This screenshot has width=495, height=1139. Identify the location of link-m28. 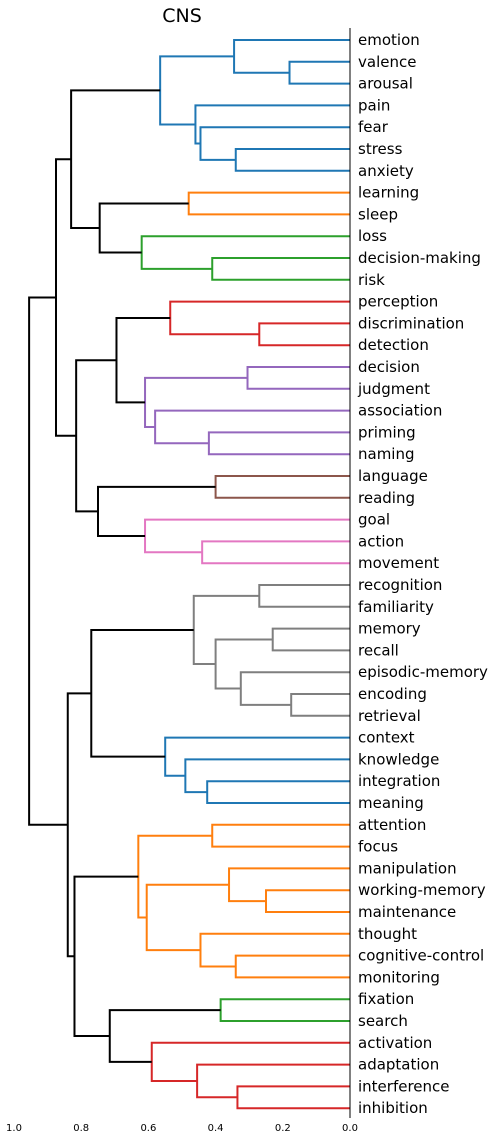
(294, 688).